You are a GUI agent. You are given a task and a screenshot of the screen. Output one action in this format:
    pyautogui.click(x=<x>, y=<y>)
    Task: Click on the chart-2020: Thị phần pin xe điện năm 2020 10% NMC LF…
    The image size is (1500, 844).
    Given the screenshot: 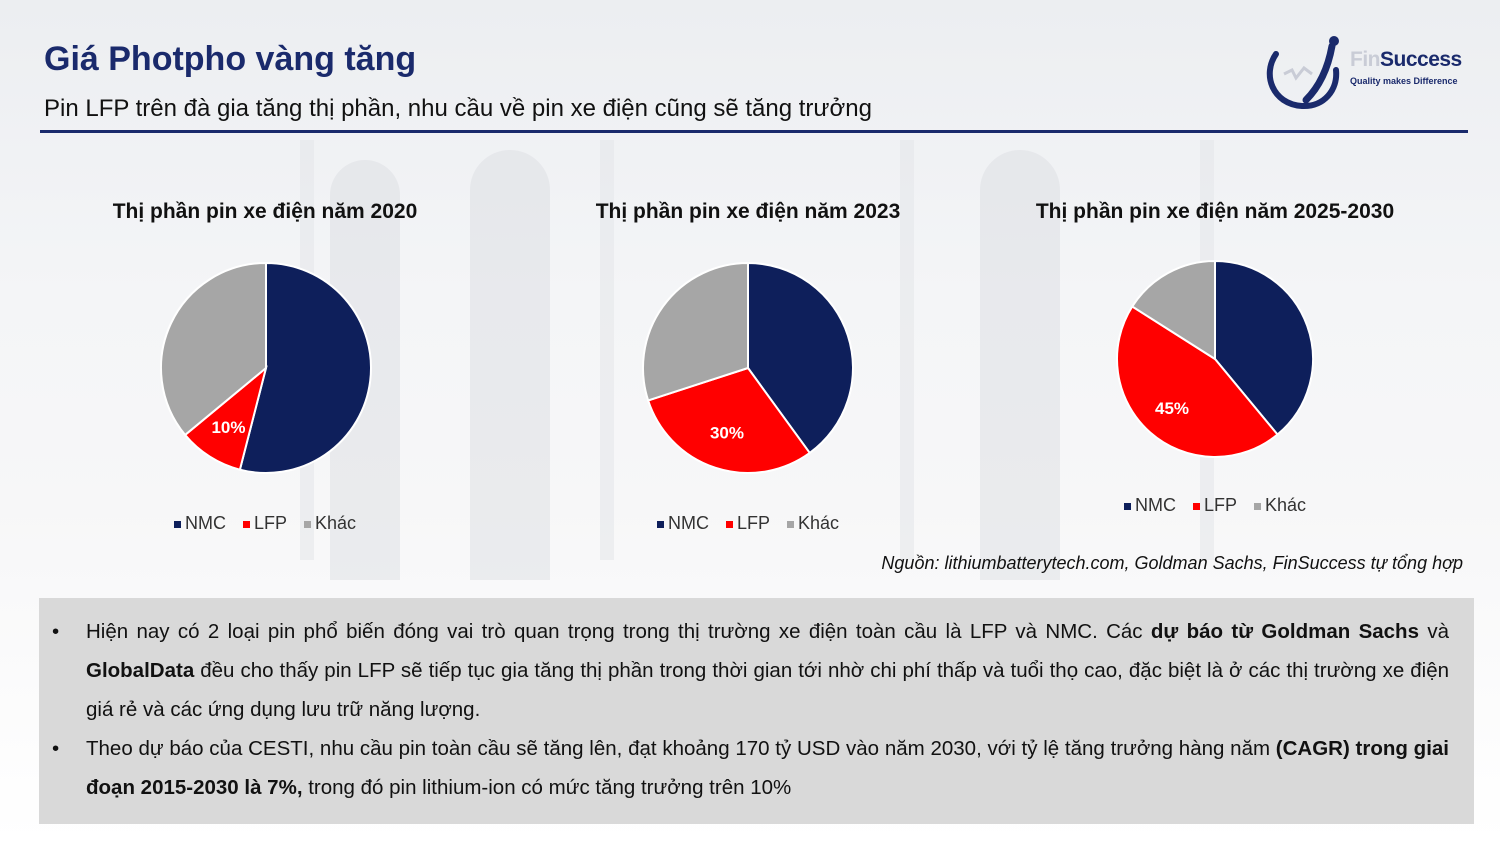 What is the action you would take?
    pyautogui.click(x=265, y=370)
    